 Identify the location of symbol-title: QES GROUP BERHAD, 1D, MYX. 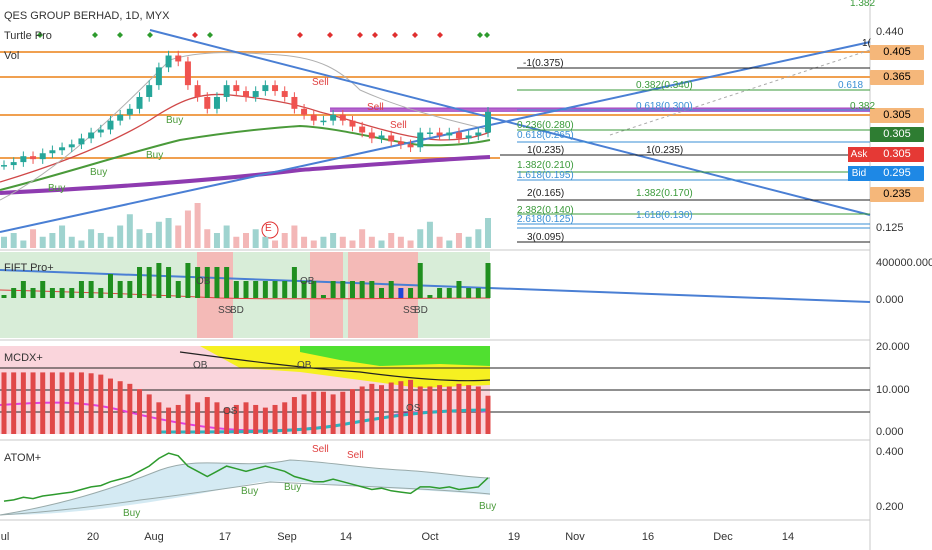
(87, 16).